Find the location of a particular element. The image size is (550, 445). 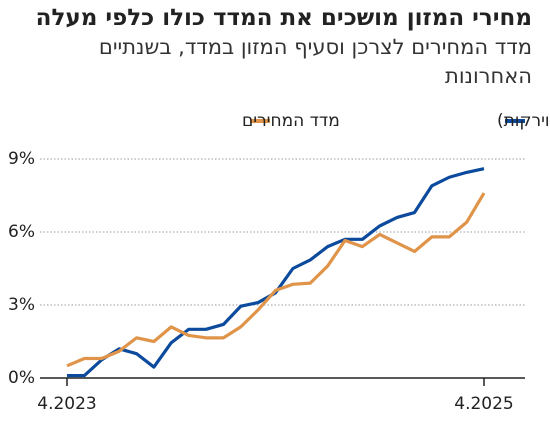

x-tick-label: 4.2025 is located at coordinates (483, 404).